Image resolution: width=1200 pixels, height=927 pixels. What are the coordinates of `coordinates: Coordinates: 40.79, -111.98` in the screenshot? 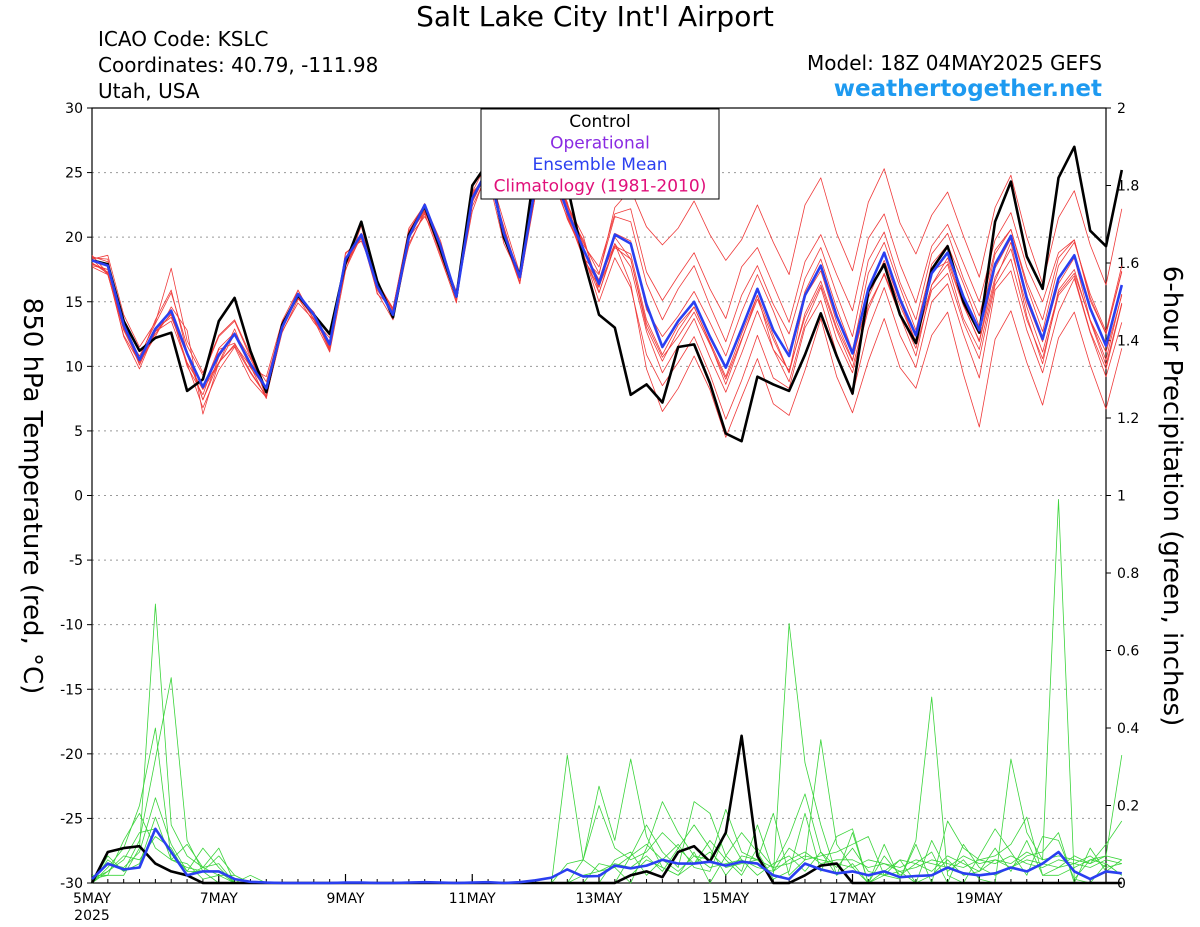 It's located at (238, 65).